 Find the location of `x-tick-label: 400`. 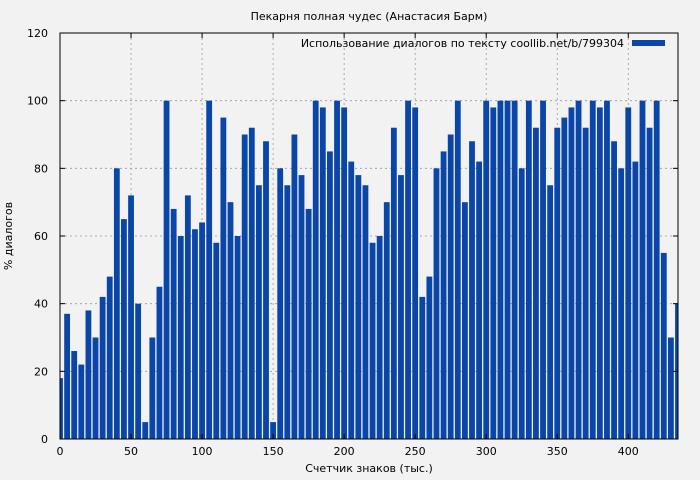

x-tick-label: 400 is located at coordinates (628, 451).